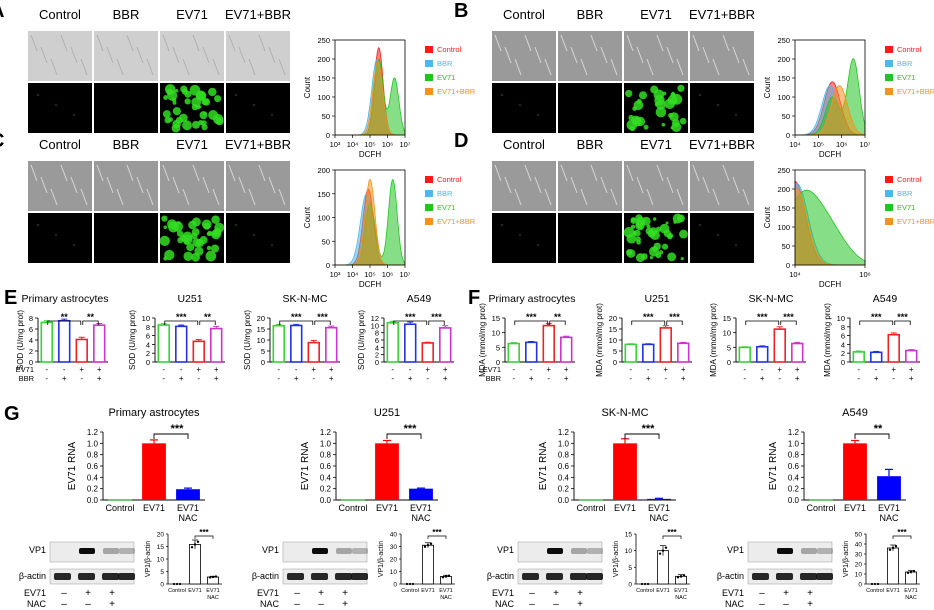 The height and width of the screenshot is (610, 934). Describe the element at coordinates (377, 362) in the screenshot. I see `y-tick-label: 0` at that location.